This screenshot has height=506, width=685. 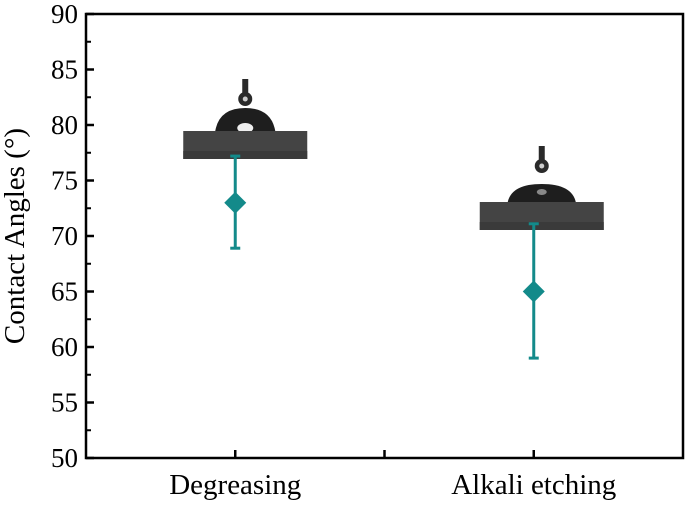 I want to click on sessile-drop, so click(x=245, y=119).